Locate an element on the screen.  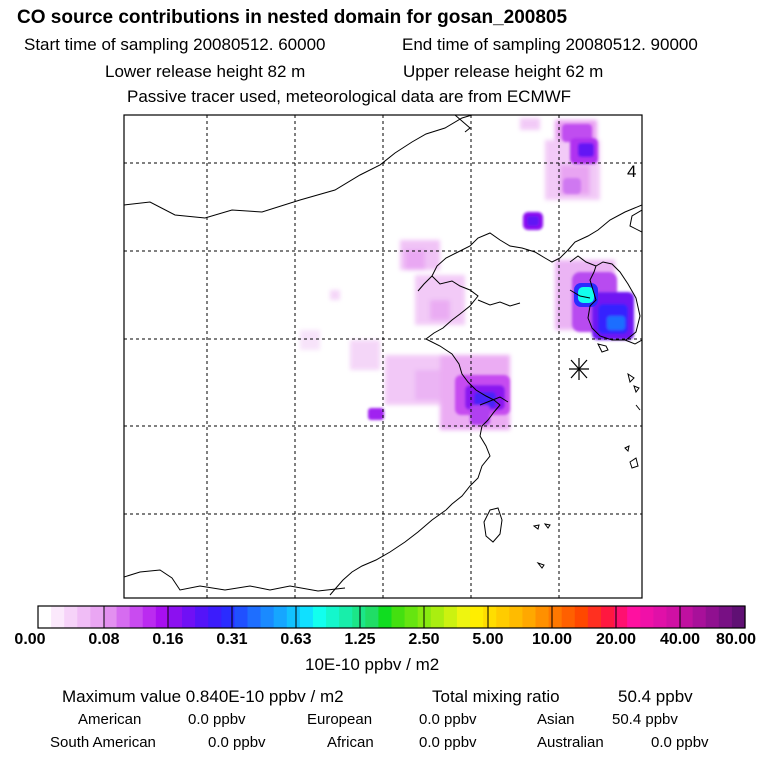
colorbar-units: 10E-10 ppbv / m2 is located at coordinates (372, 664).